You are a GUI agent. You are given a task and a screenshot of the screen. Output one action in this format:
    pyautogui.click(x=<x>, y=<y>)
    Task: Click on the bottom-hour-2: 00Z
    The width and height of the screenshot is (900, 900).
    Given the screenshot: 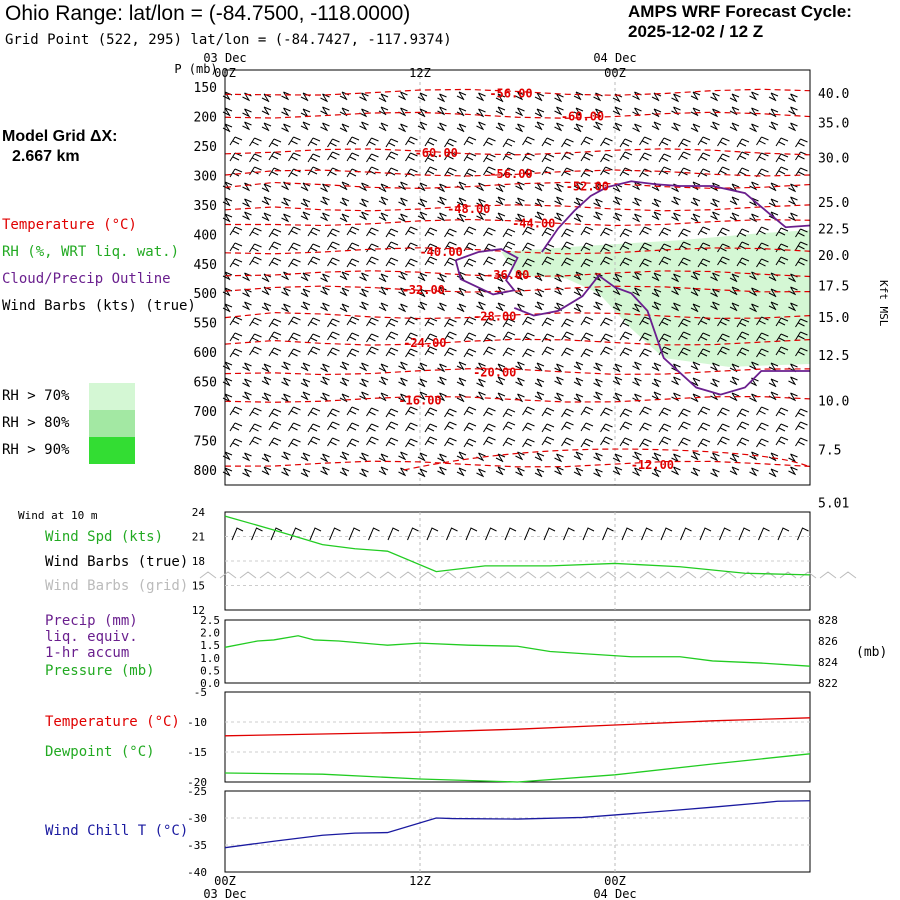 What is the action you would take?
    pyautogui.click(x=615, y=881)
    